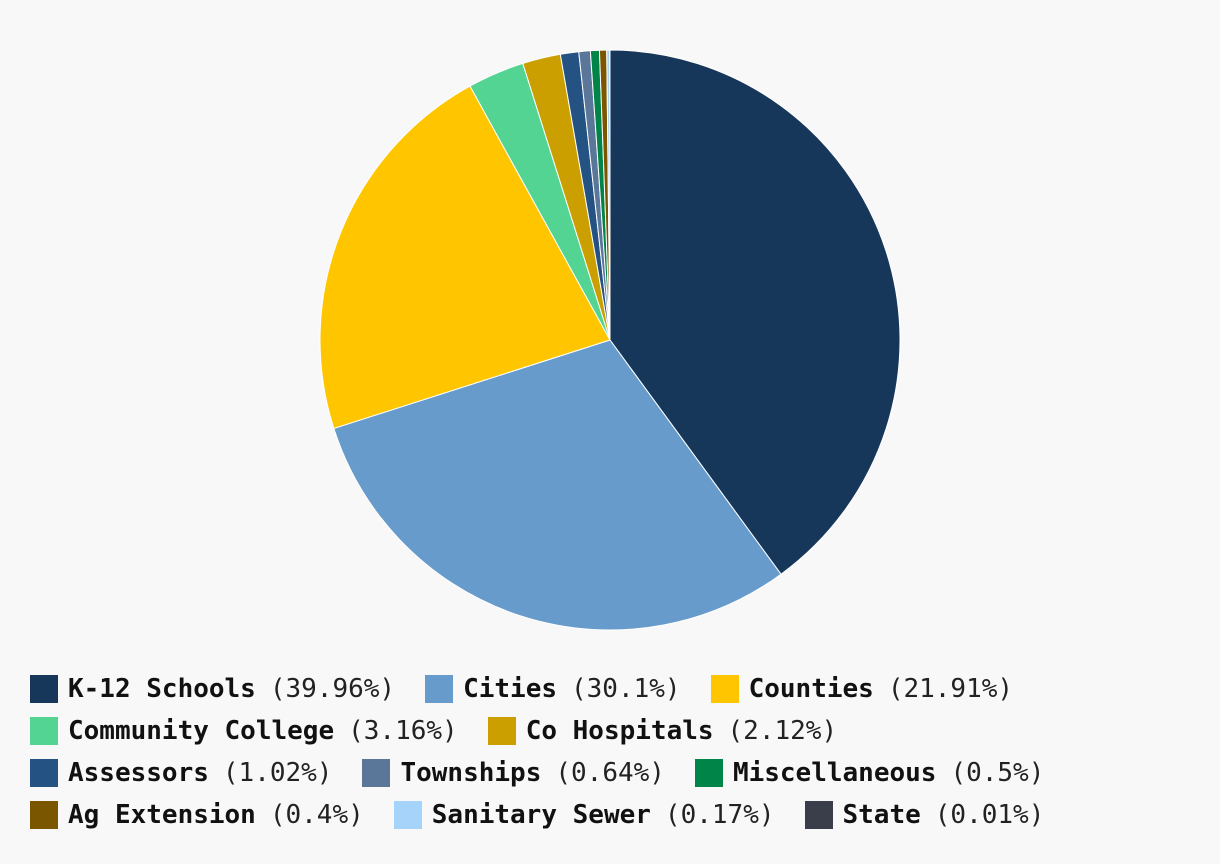 This screenshot has height=864, width=1220. What do you see at coordinates (510, 689) in the screenshot?
I see `legend-label: Cities` at bounding box center [510, 689].